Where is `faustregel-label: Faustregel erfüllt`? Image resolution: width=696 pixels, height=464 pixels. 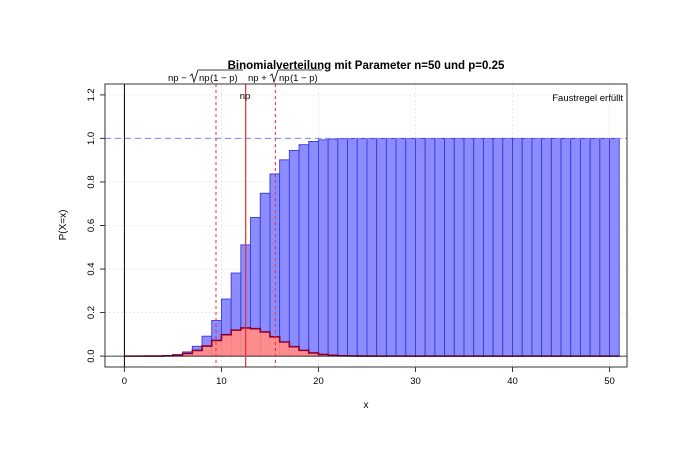
faustregel-label: Faustregel erfüllt is located at coordinates (587, 98).